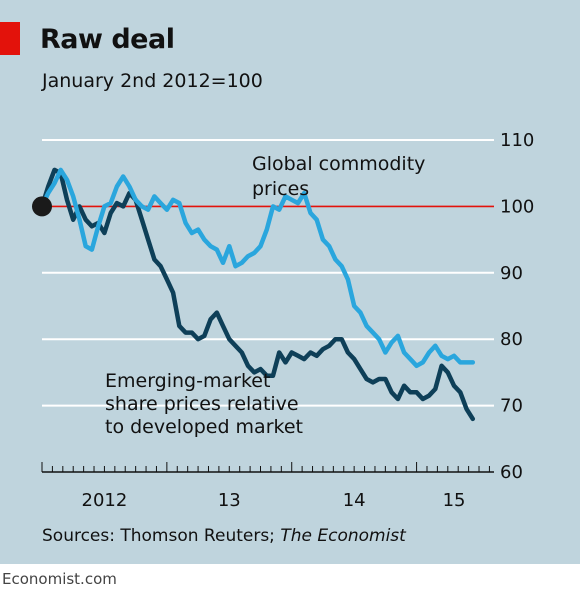 This screenshot has height=598, width=580. What do you see at coordinates (517, 306) in the screenshot?
I see `y-axis-labels: 60 70 80 90 100 110` at bounding box center [517, 306].